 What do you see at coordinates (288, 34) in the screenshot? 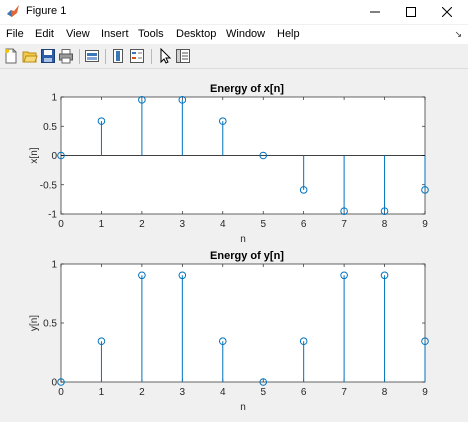
I see `menu-help: Help` at bounding box center [288, 34].